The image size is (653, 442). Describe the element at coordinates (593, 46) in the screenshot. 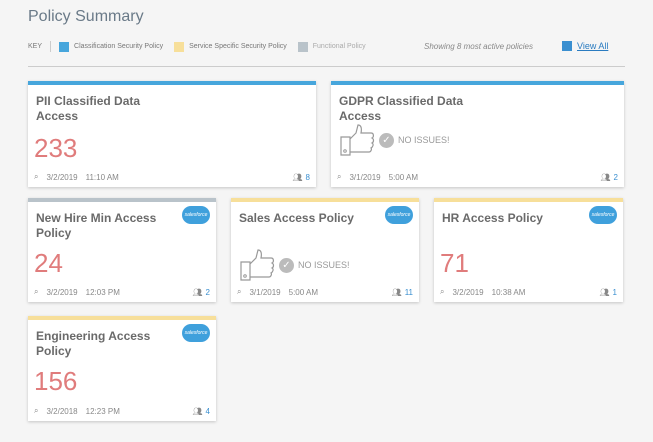

I see `view-all-label: View All` at that location.